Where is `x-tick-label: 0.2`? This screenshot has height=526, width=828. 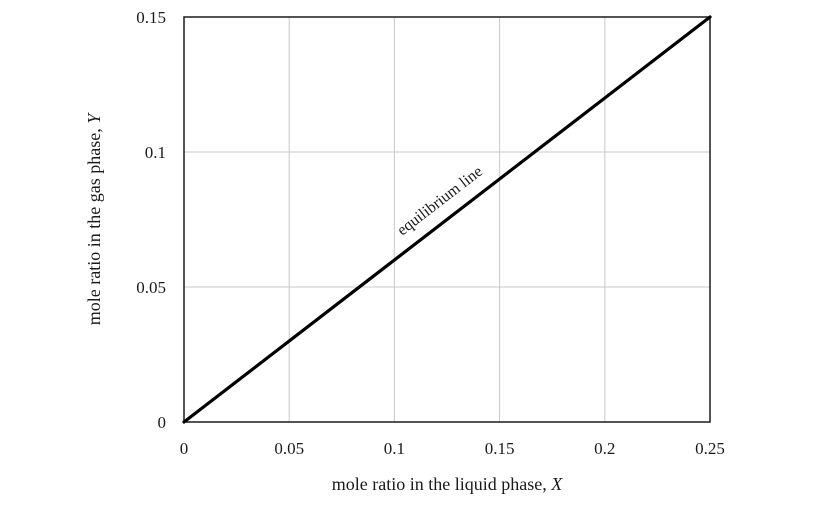
x-tick-label: 0.2 is located at coordinates (604, 448).